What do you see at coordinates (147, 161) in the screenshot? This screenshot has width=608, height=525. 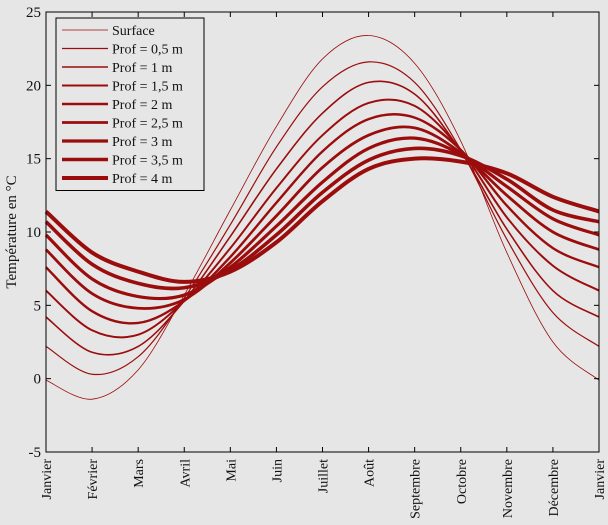 I see `legend-label-8: Prof = 3,5 m` at bounding box center [147, 161].